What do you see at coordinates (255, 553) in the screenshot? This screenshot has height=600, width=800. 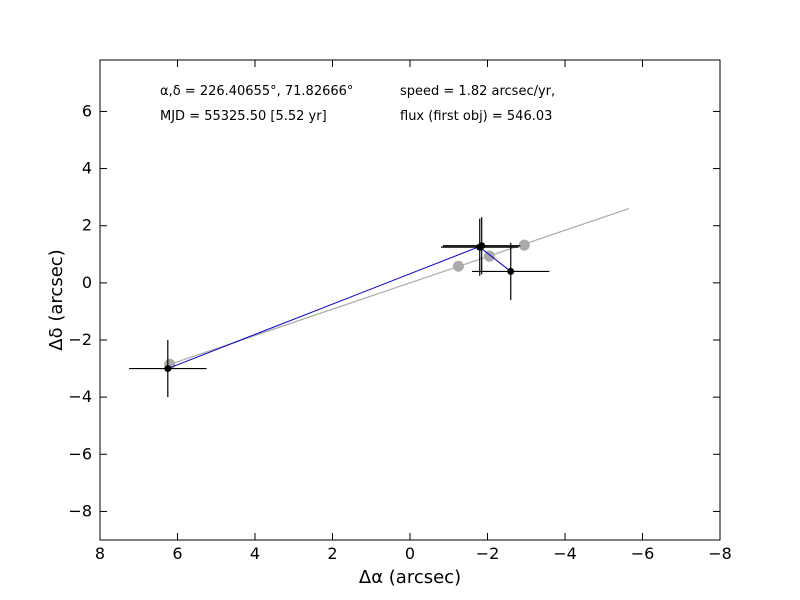 I see `x-tick-label: 4` at bounding box center [255, 553].